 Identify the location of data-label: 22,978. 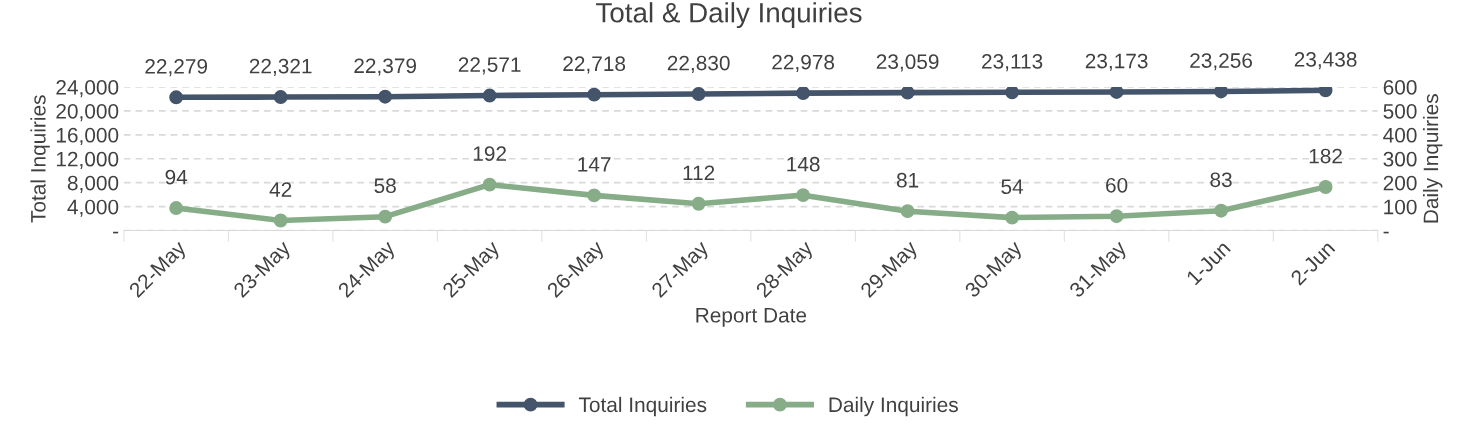
(803, 63).